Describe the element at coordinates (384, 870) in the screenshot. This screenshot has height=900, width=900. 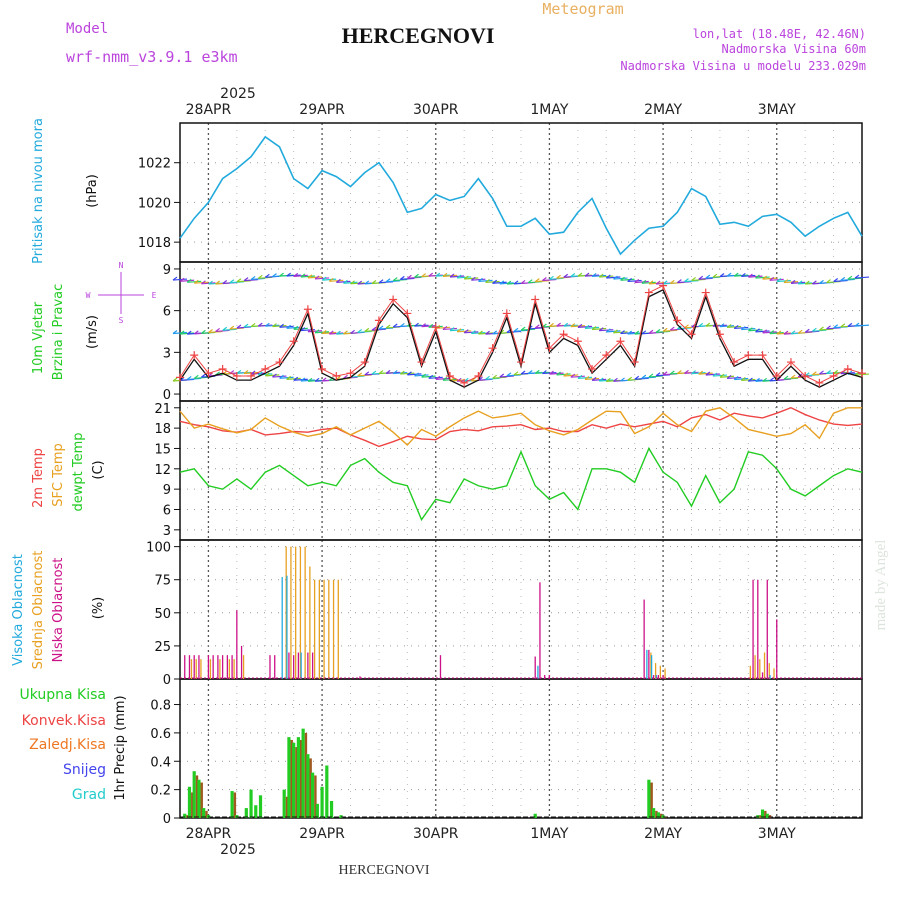
I see `footer-station-label: HERCEGNOVI` at that location.